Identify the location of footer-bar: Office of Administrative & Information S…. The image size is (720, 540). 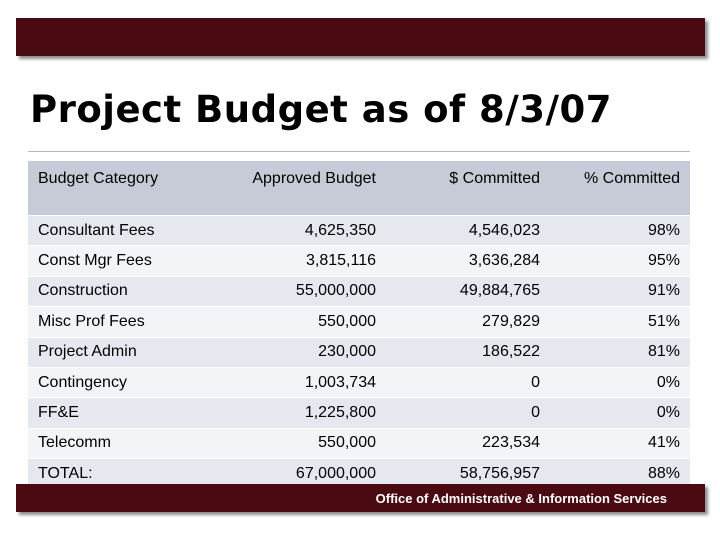
(360, 498).